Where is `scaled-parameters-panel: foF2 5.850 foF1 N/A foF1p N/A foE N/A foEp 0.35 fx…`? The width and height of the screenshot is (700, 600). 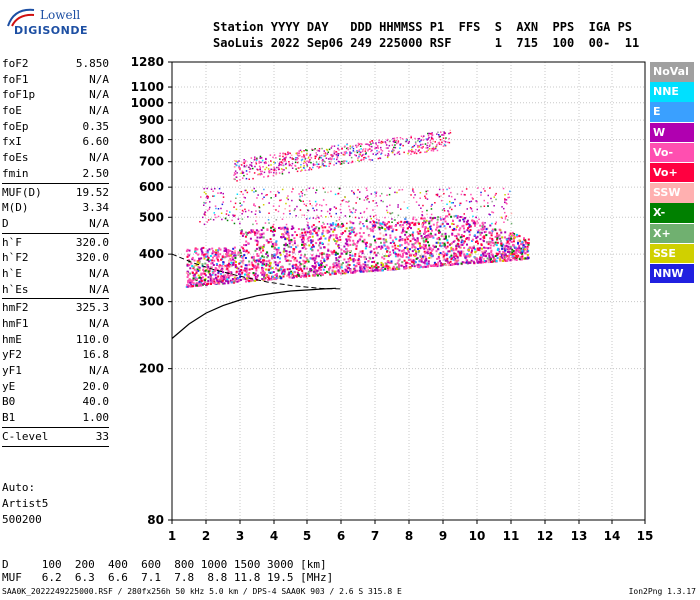 scaled-parameters-panel: foF2 5.850 foF1 N/A foF1p N/A foE N/A foEp 0.35 fx… is located at coordinates (55, 252).